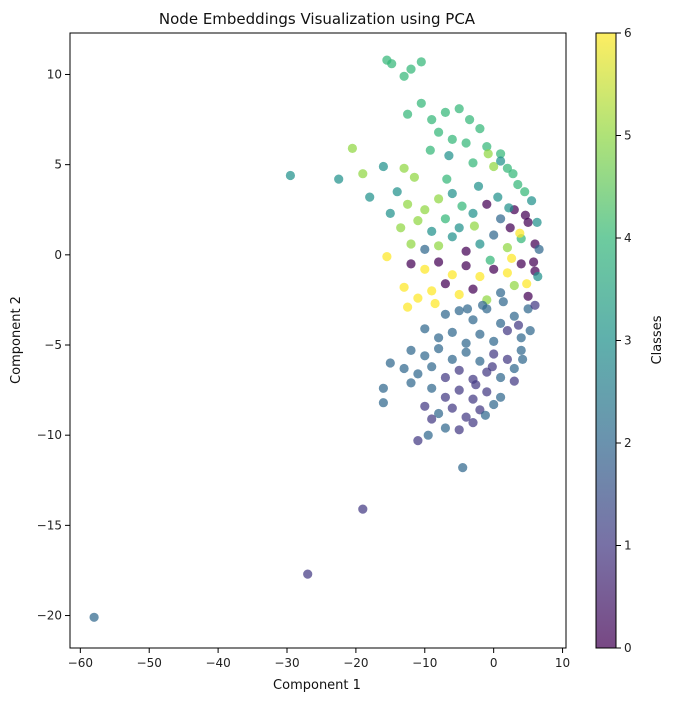 The height and width of the screenshot is (701, 674). Describe the element at coordinates (628, 33) in the screenshot. I see `colorbar-tick-label: 6` at that location.